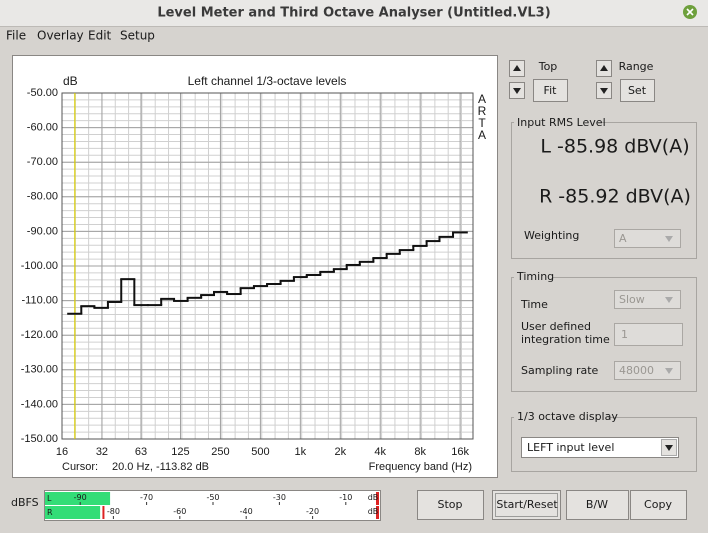  I want to click on sampling-rate-select, so click(647, 370).